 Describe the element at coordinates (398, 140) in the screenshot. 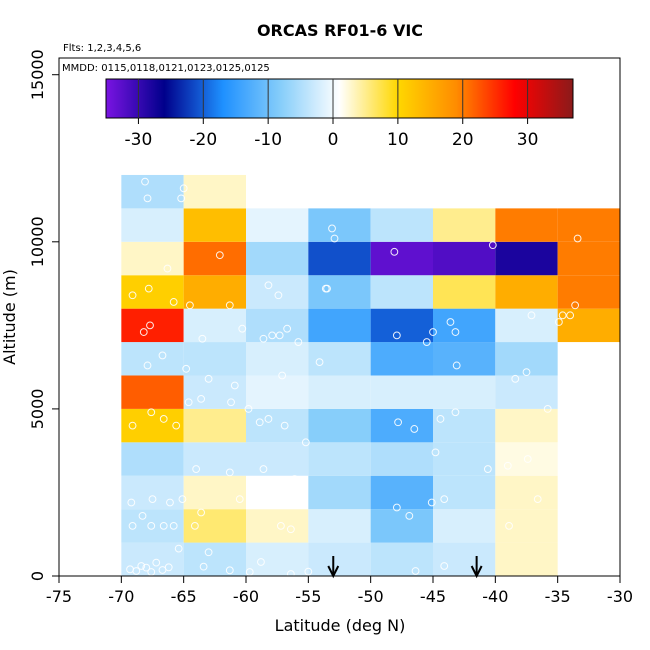

I see `colorbar-tick-label: 10` at that location.